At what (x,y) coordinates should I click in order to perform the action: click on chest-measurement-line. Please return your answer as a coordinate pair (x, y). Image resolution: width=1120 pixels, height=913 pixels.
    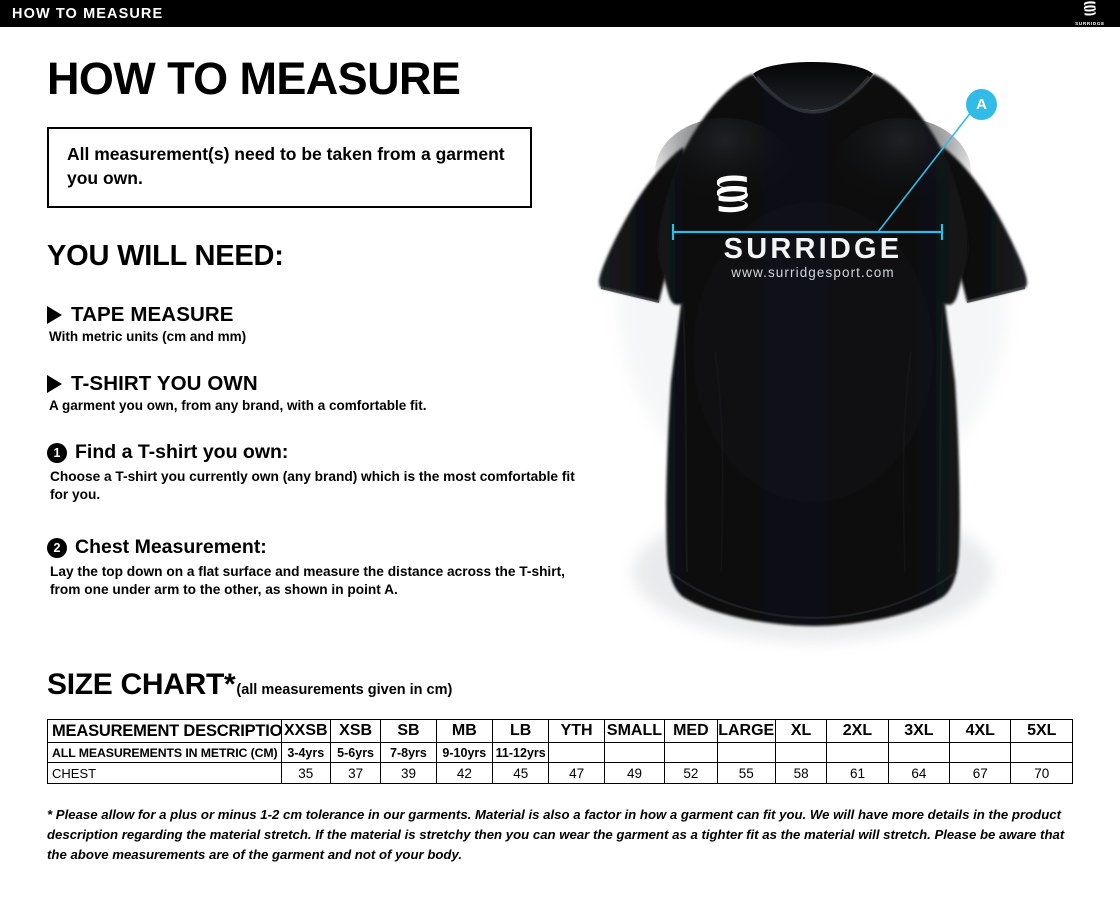
    Looking at the image, I should click on (807, 232).